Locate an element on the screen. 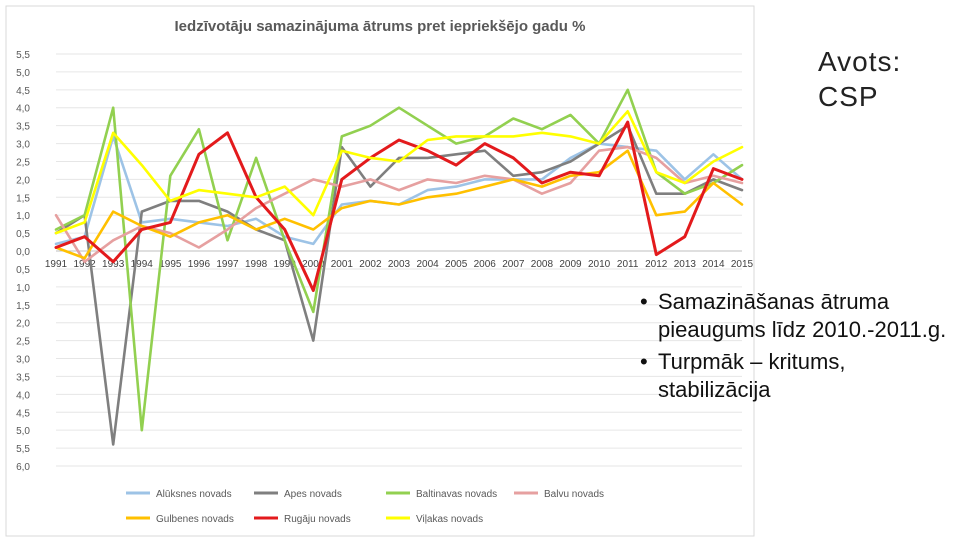 This screenshot has width=960, height=540. legend-label-2: Apes novads is located at coordinates (313, 494).